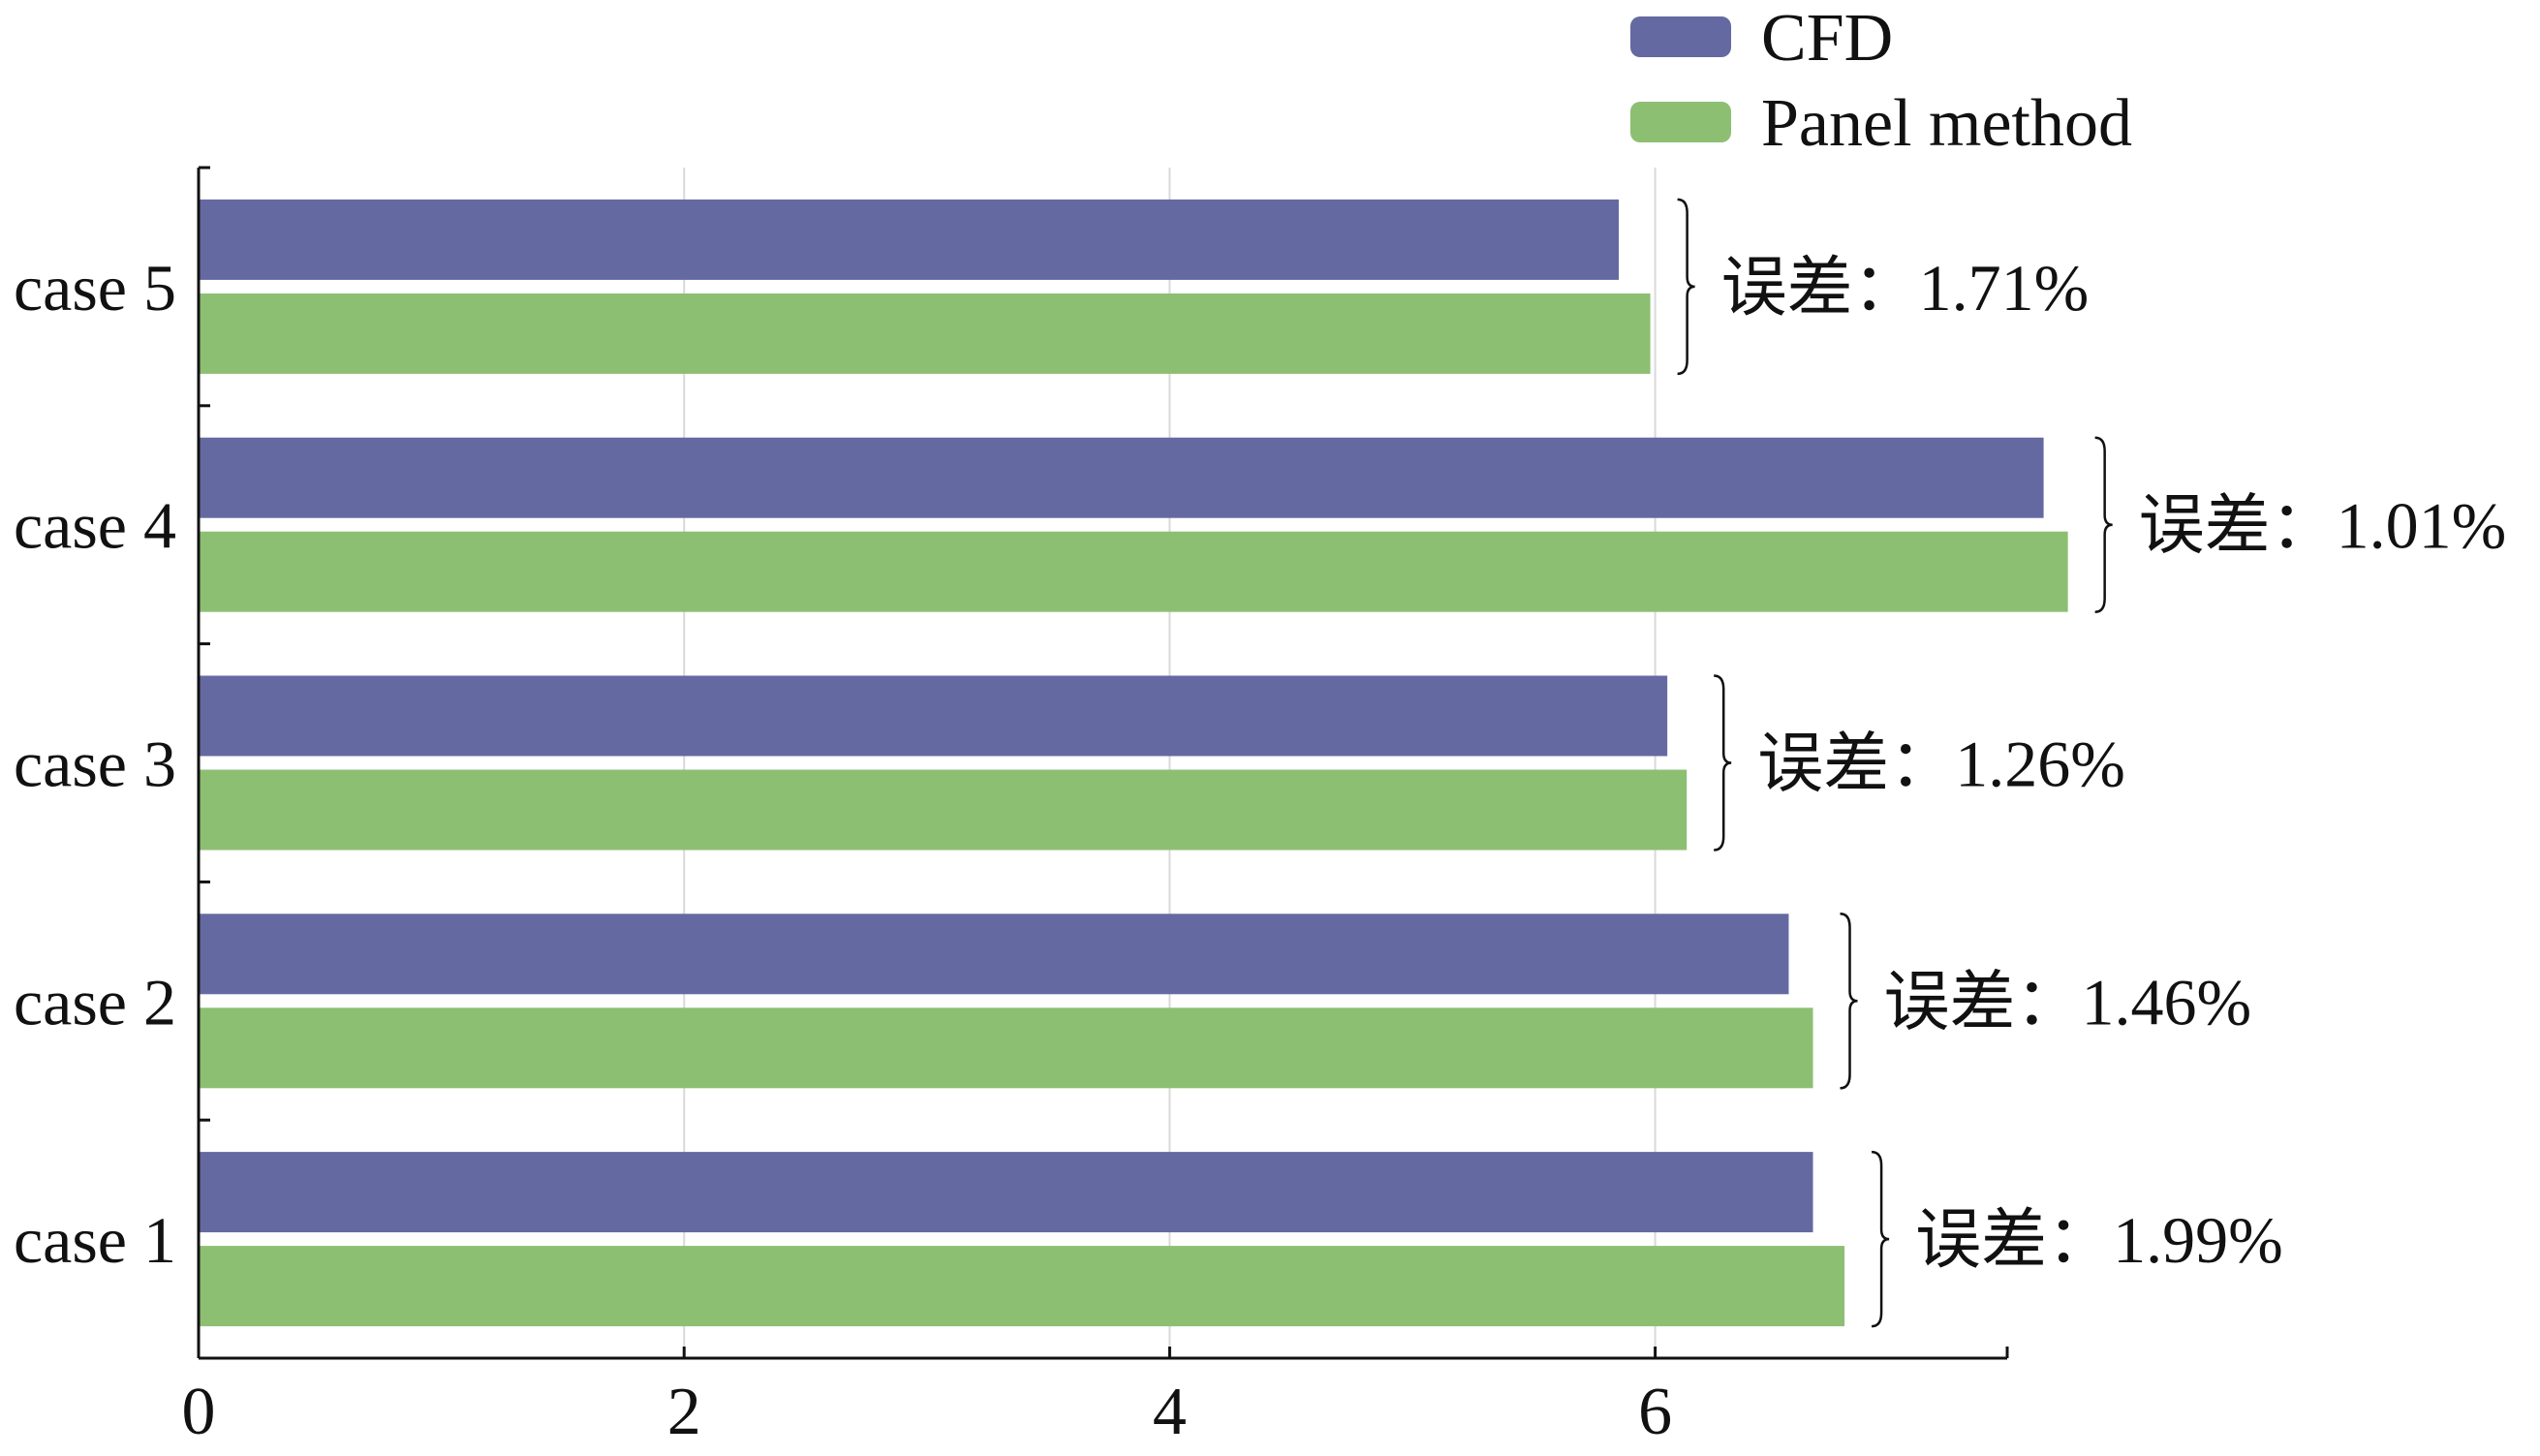  I want to click on category-label: case 5, so click(95, 288).